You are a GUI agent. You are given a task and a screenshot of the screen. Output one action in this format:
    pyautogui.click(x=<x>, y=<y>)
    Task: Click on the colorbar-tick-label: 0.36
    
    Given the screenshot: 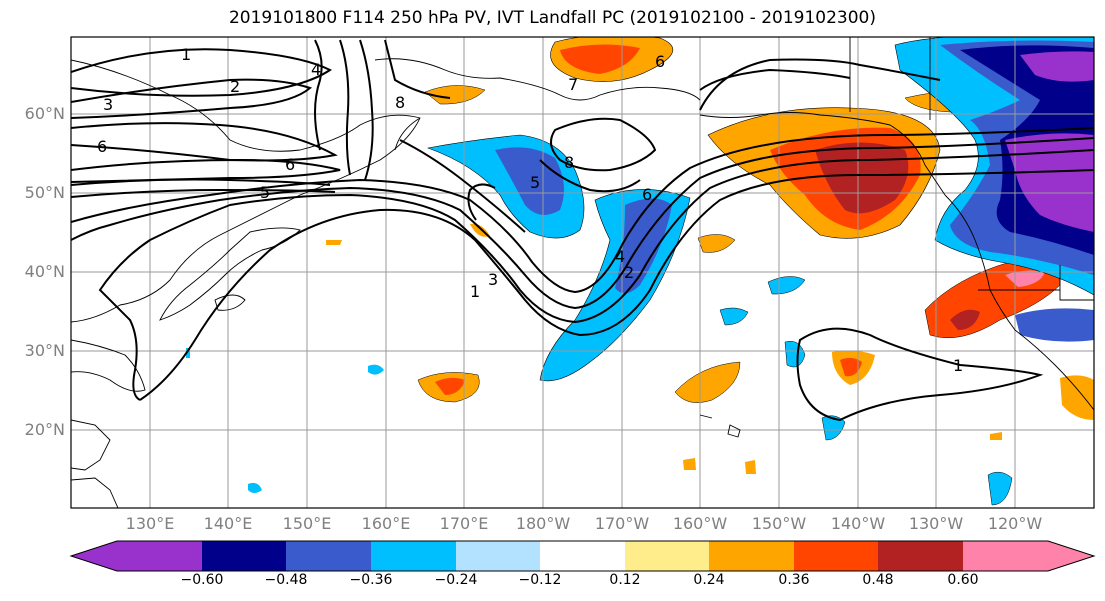 What is the action you would take?
    pyautogui.click(x=794, y=580)
    